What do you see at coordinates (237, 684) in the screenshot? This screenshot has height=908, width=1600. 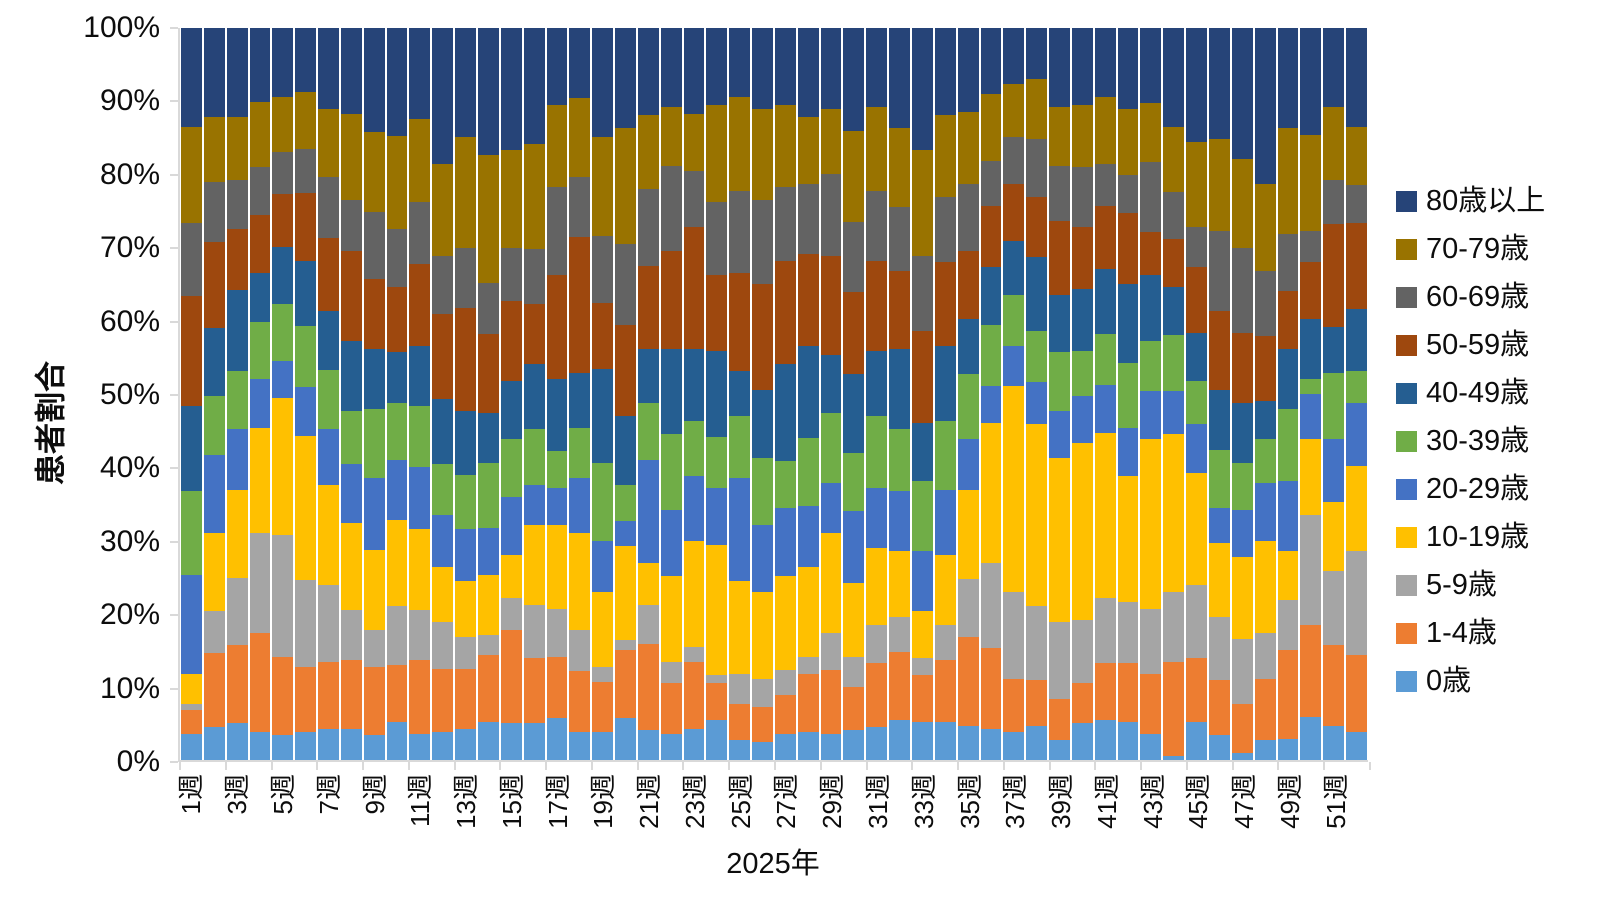 I see `segment-1-4歳-week-3` at bounding box center [237, 684].